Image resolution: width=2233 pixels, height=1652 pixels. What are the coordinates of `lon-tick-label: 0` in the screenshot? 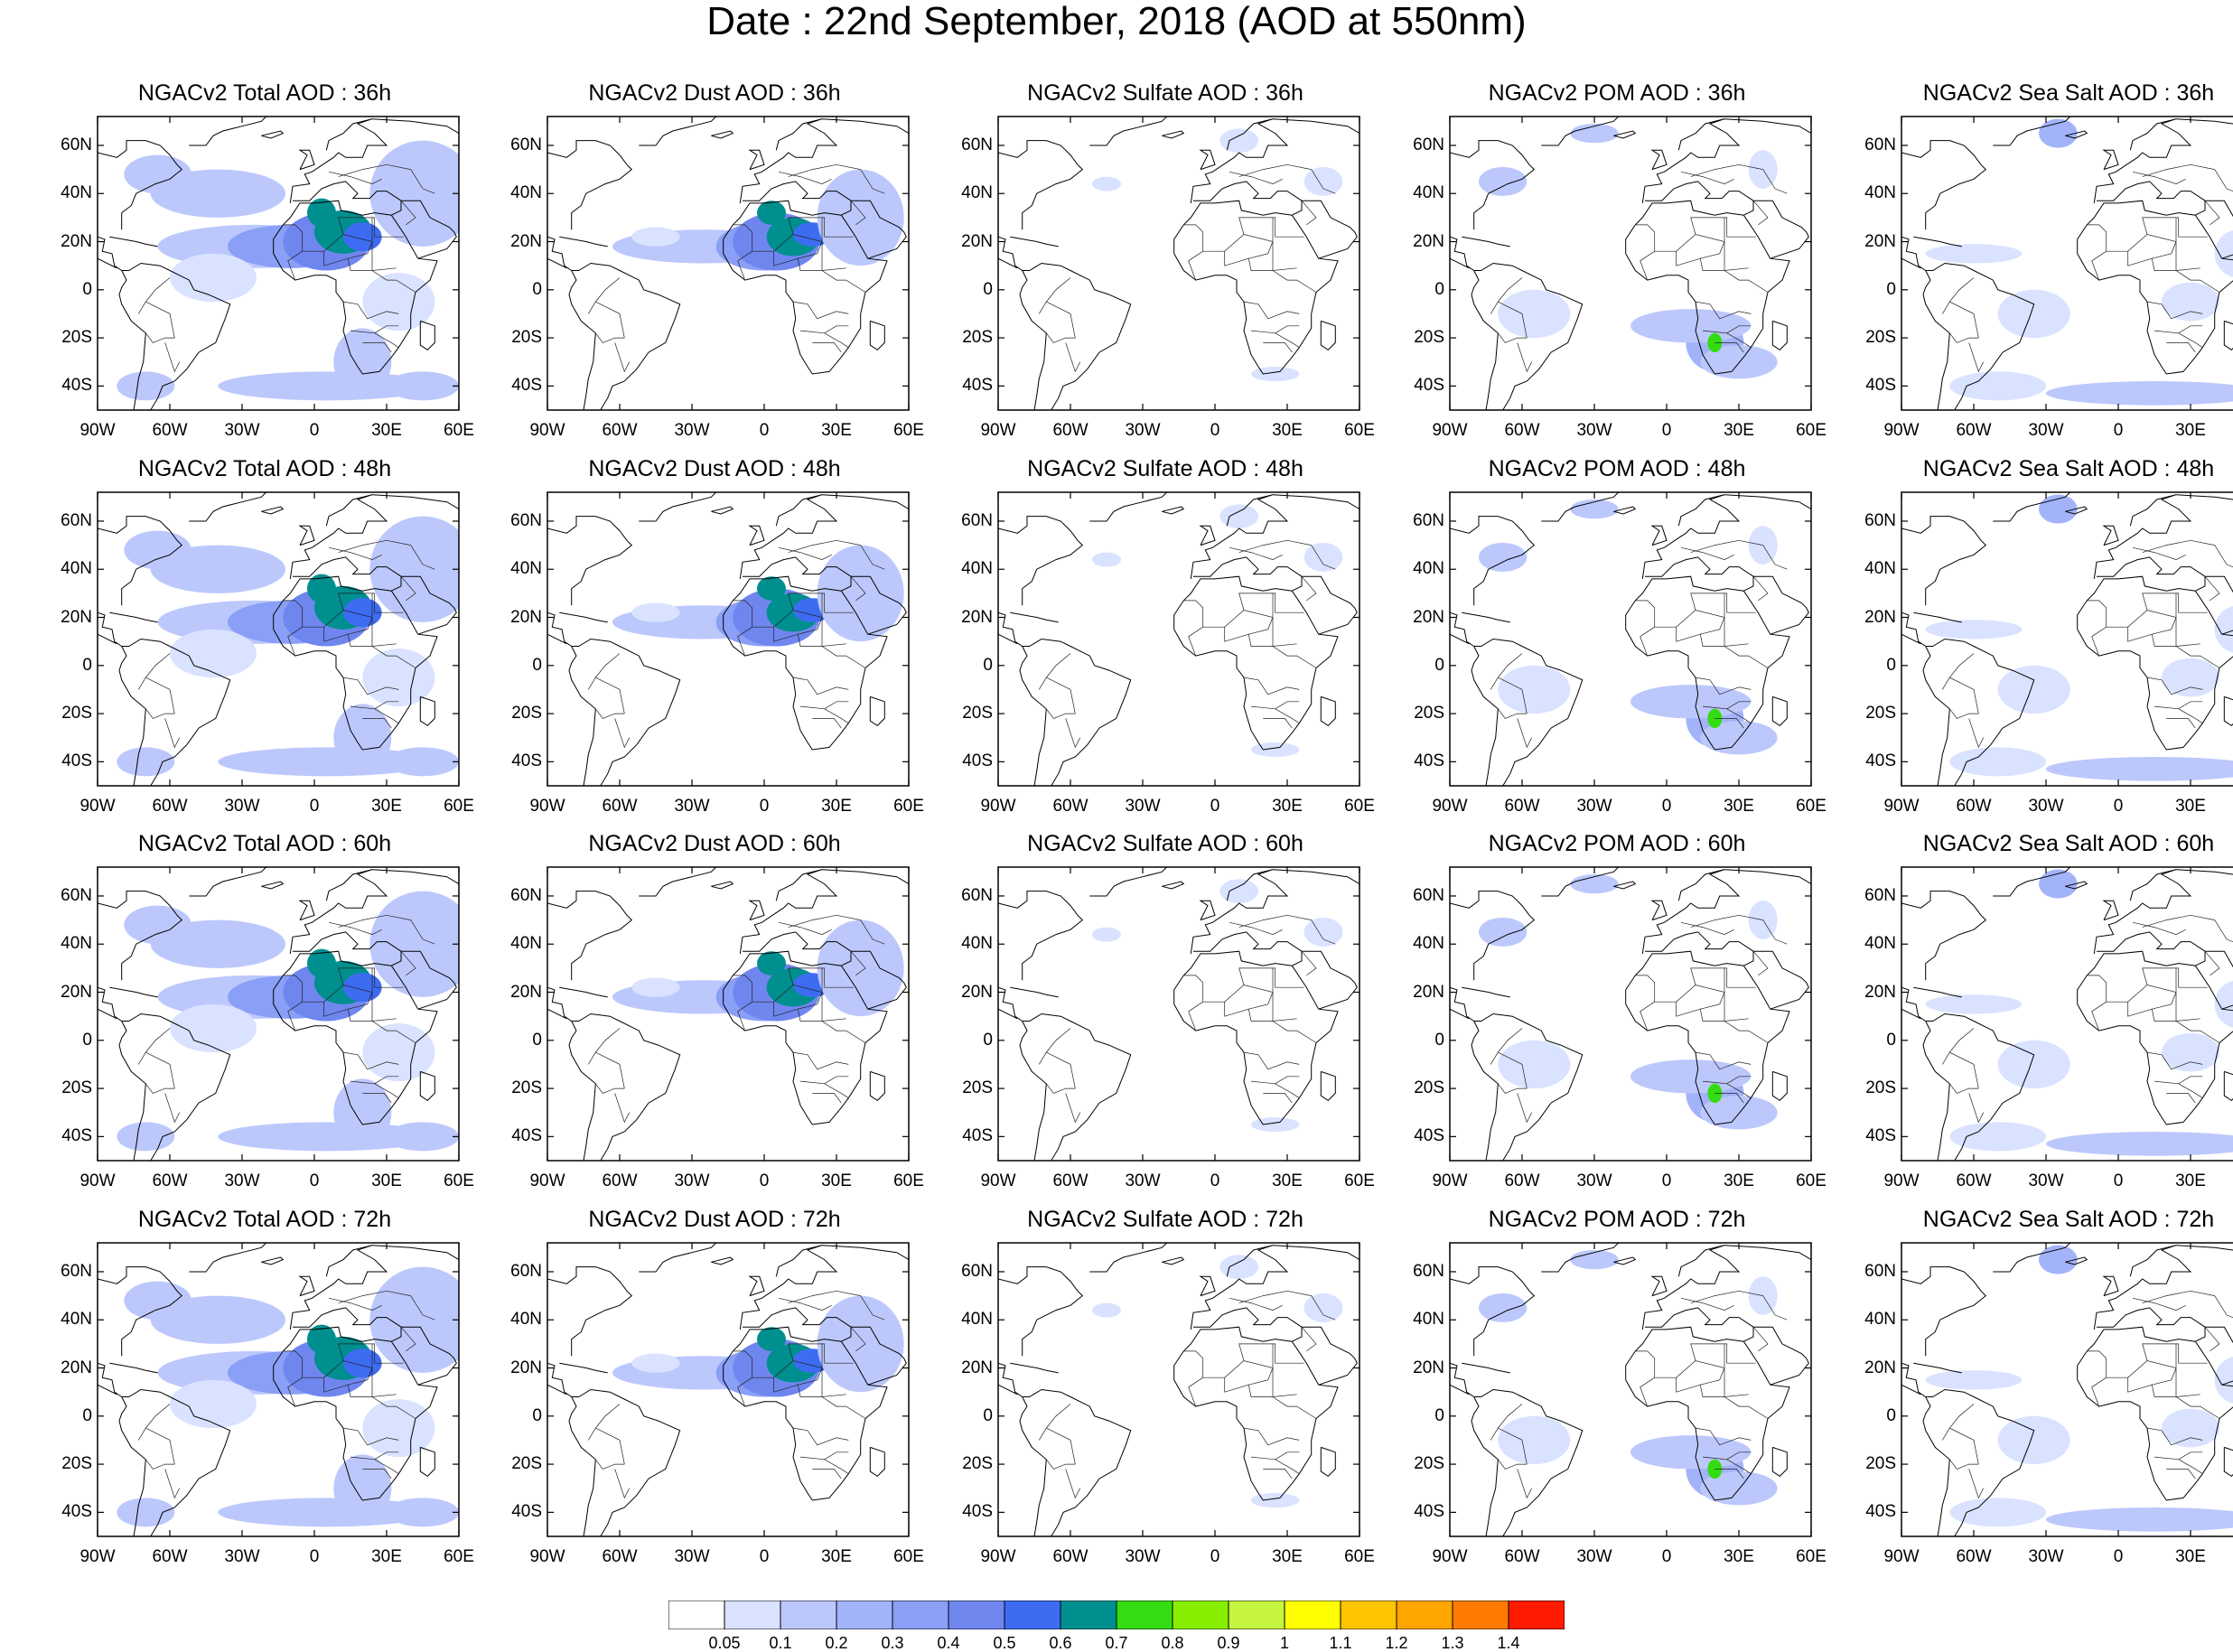 It's located at (2118, 806).